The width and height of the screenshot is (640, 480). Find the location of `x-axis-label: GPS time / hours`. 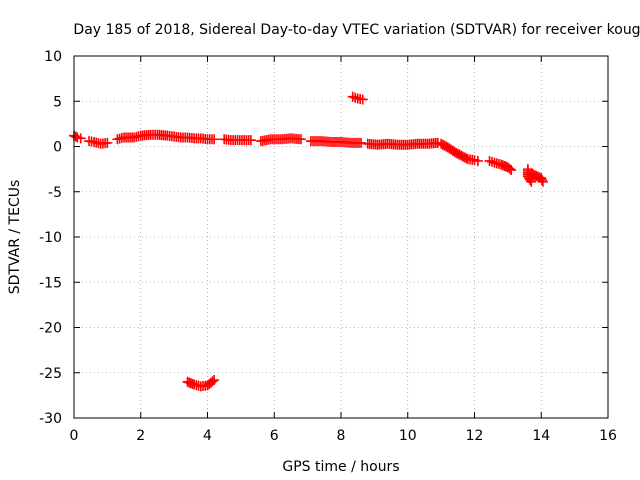

x-axis-label: GPS time / hours is located at coordinates (340, 467).